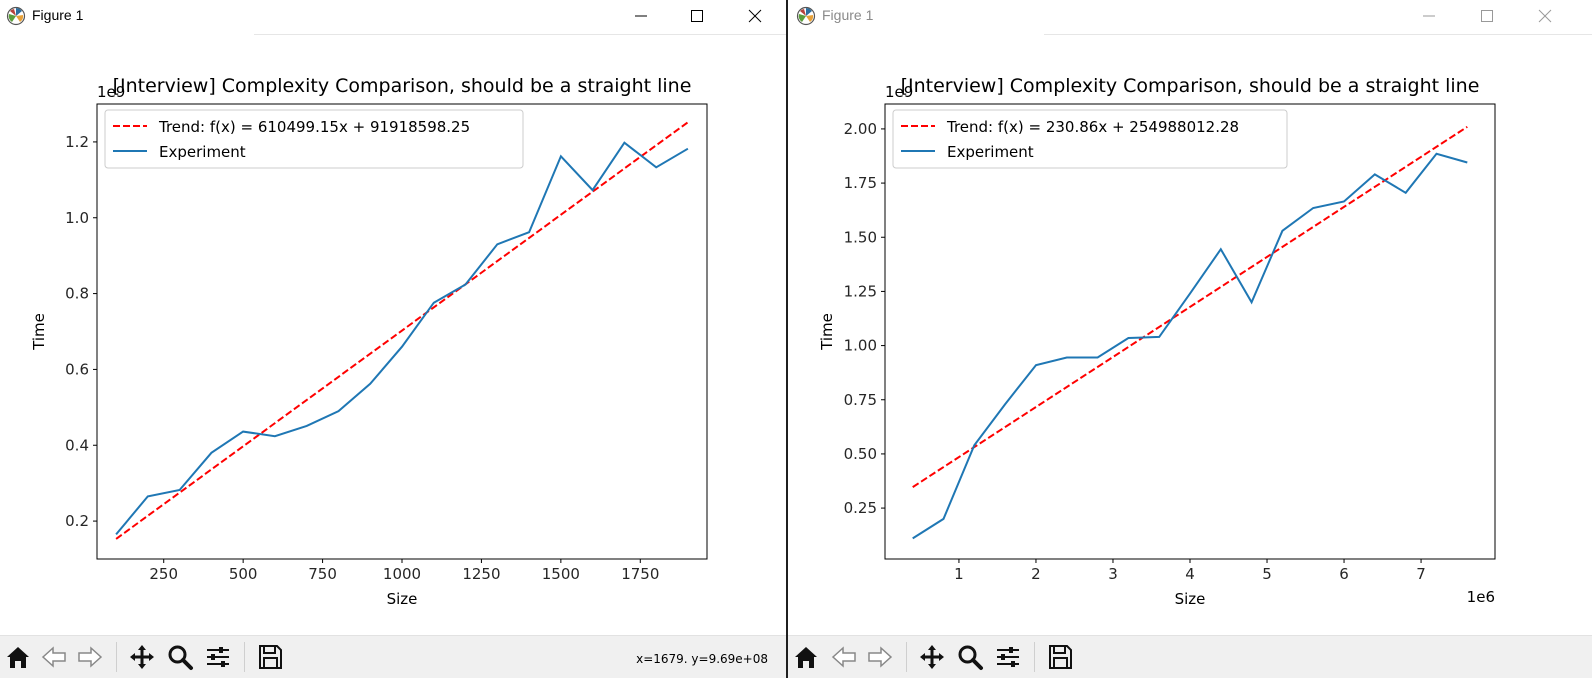  What do you see at coordinates (860, 346) in the screenshot?
I see `y-tick-label: 1.00` at bounding box center [860, 346].